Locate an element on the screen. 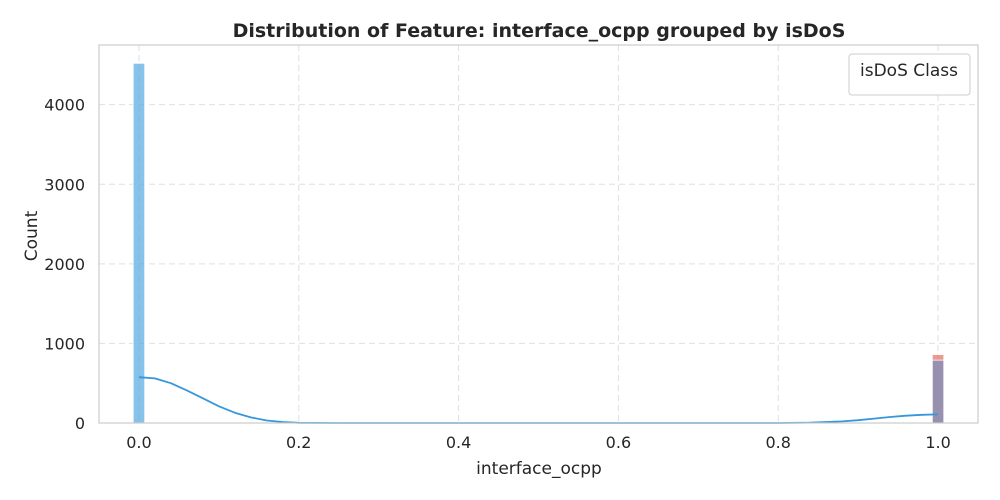 The width and height of the screenshot is (1000, 500). y-tick-label: 3000 is located at coordinates (64, 184).